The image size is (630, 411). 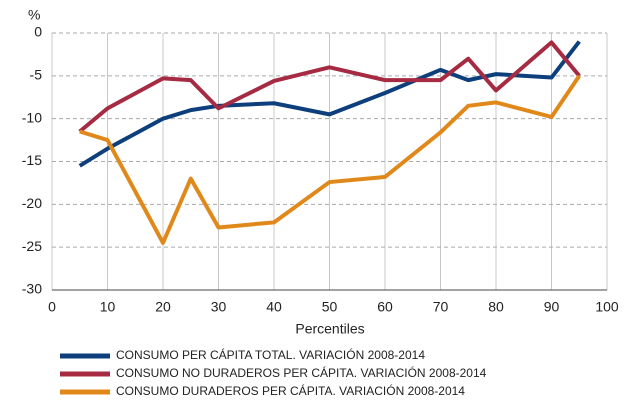 I want to click on x-tick-label: 50, so click(x=330, y=307).